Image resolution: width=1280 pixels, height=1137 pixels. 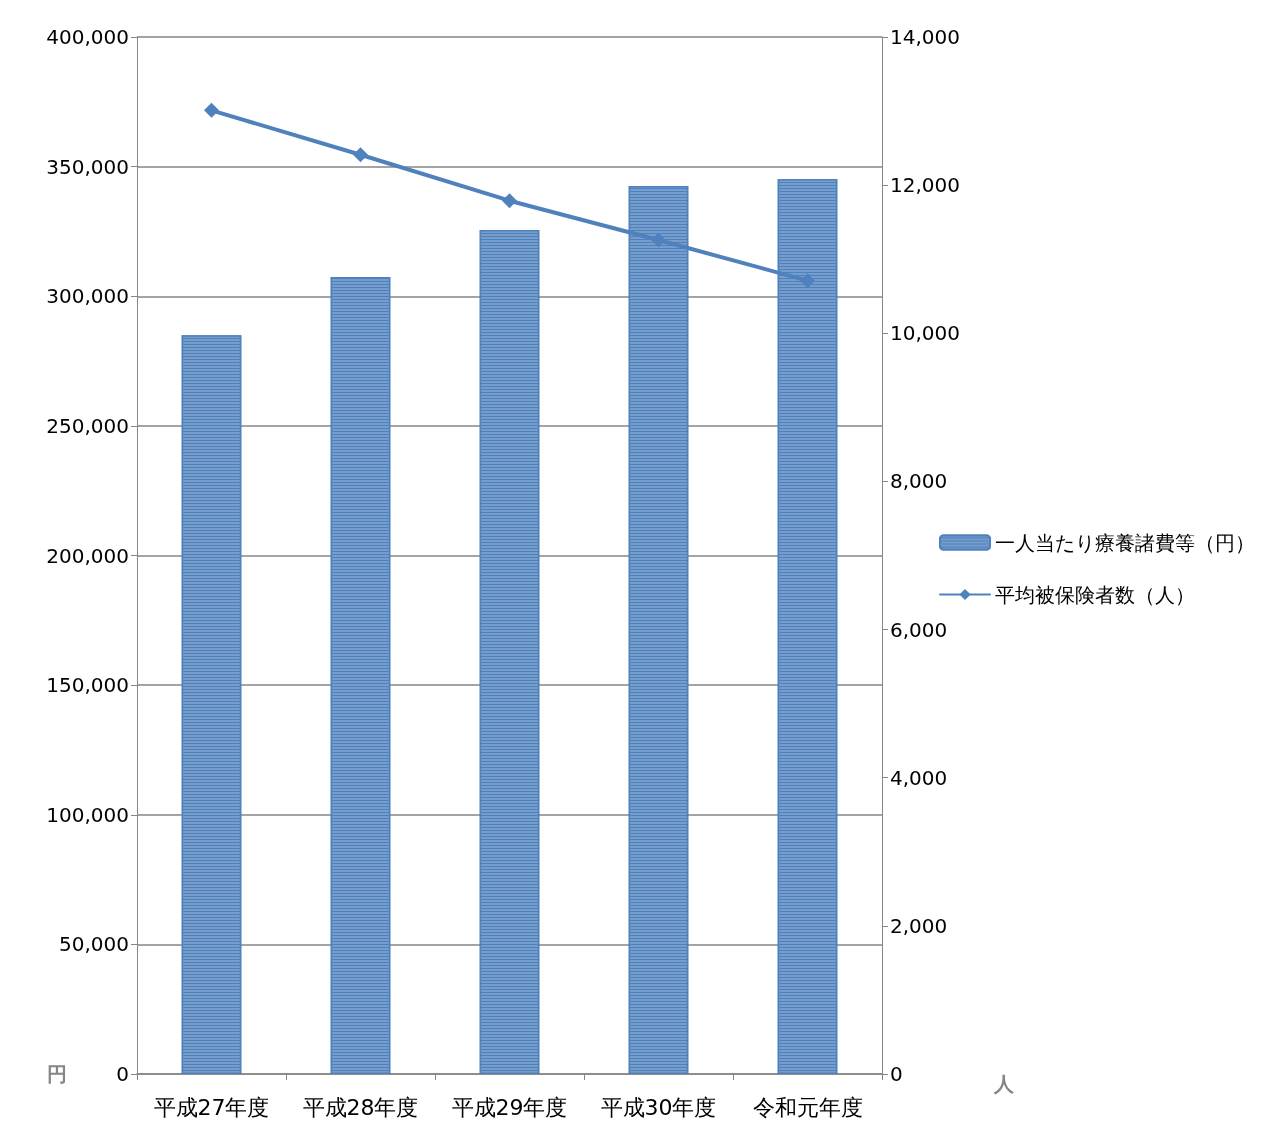 What do you see at coordinates (919, 925) in the screenshot?
I see `y2-tick-label: 2,000` at bounding box center [919, 925].